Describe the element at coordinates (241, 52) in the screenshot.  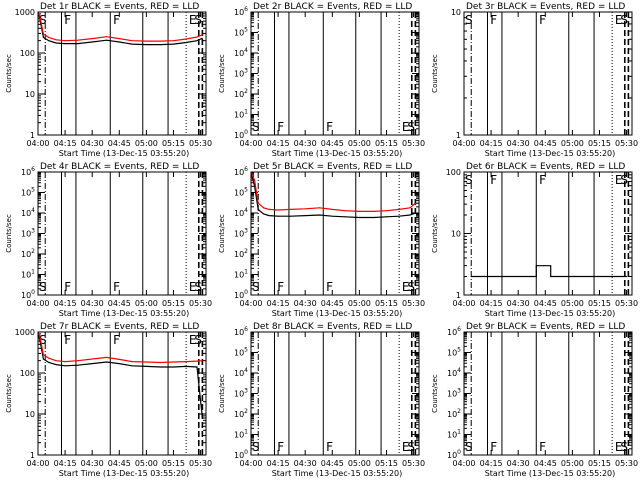
I see `y-tick-label: 10⁴` at that location.